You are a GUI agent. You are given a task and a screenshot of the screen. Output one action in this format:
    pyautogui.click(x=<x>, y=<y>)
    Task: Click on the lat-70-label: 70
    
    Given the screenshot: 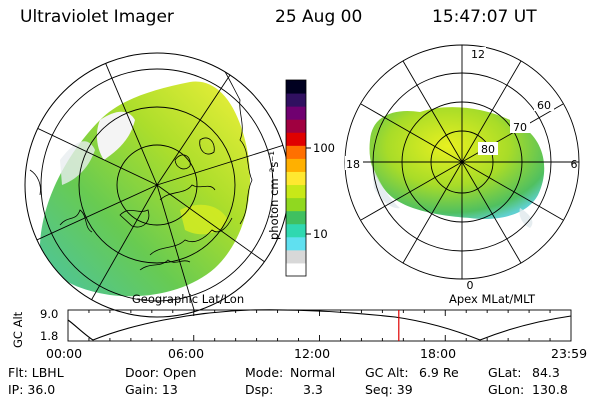 What is the action you would take?
    pyautogui.click(x=520, y=127)
    